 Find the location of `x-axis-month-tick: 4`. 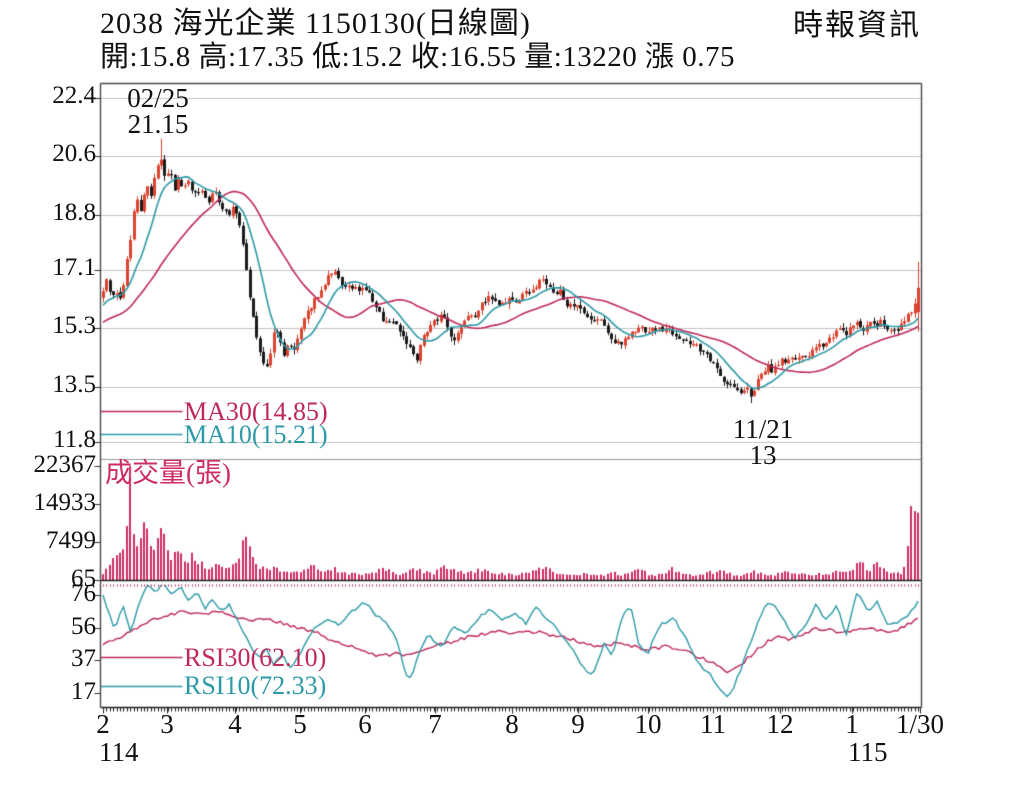

x-axis-month-tick: 4 is located at coordinates (235, 724).